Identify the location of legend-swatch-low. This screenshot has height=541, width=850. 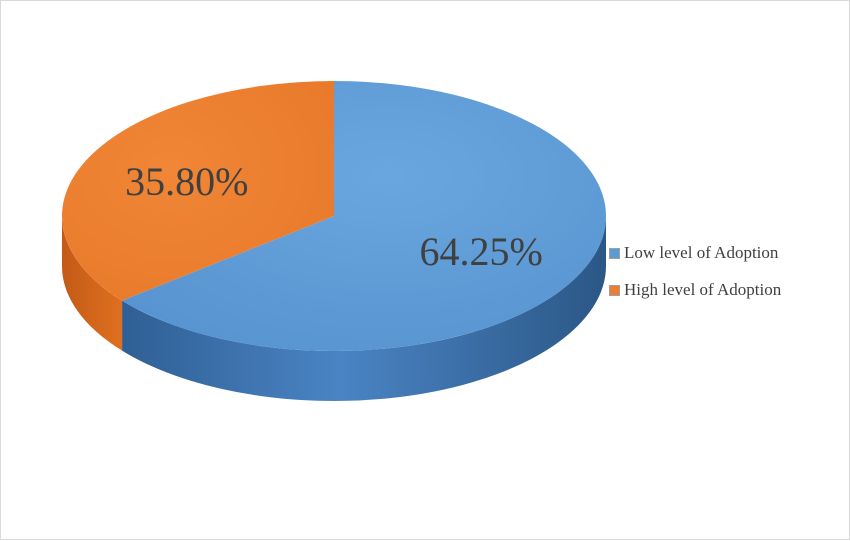
(614, 253).